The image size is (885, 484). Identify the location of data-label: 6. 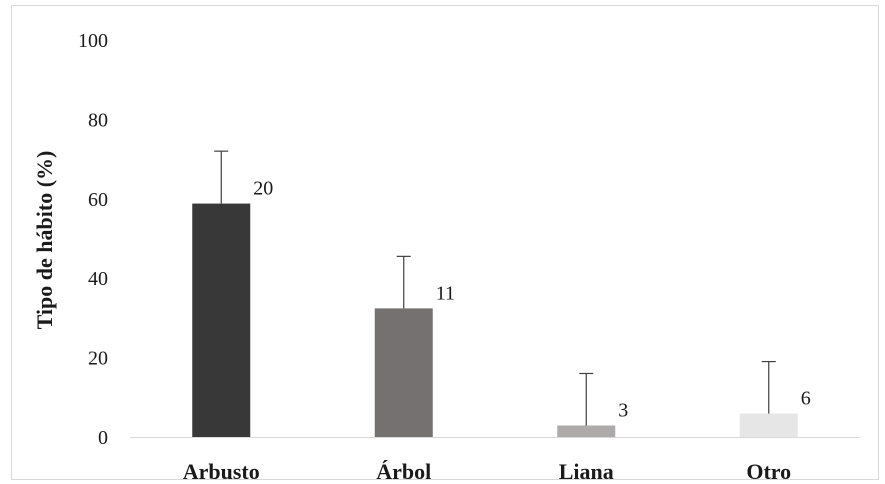
(806, 399).